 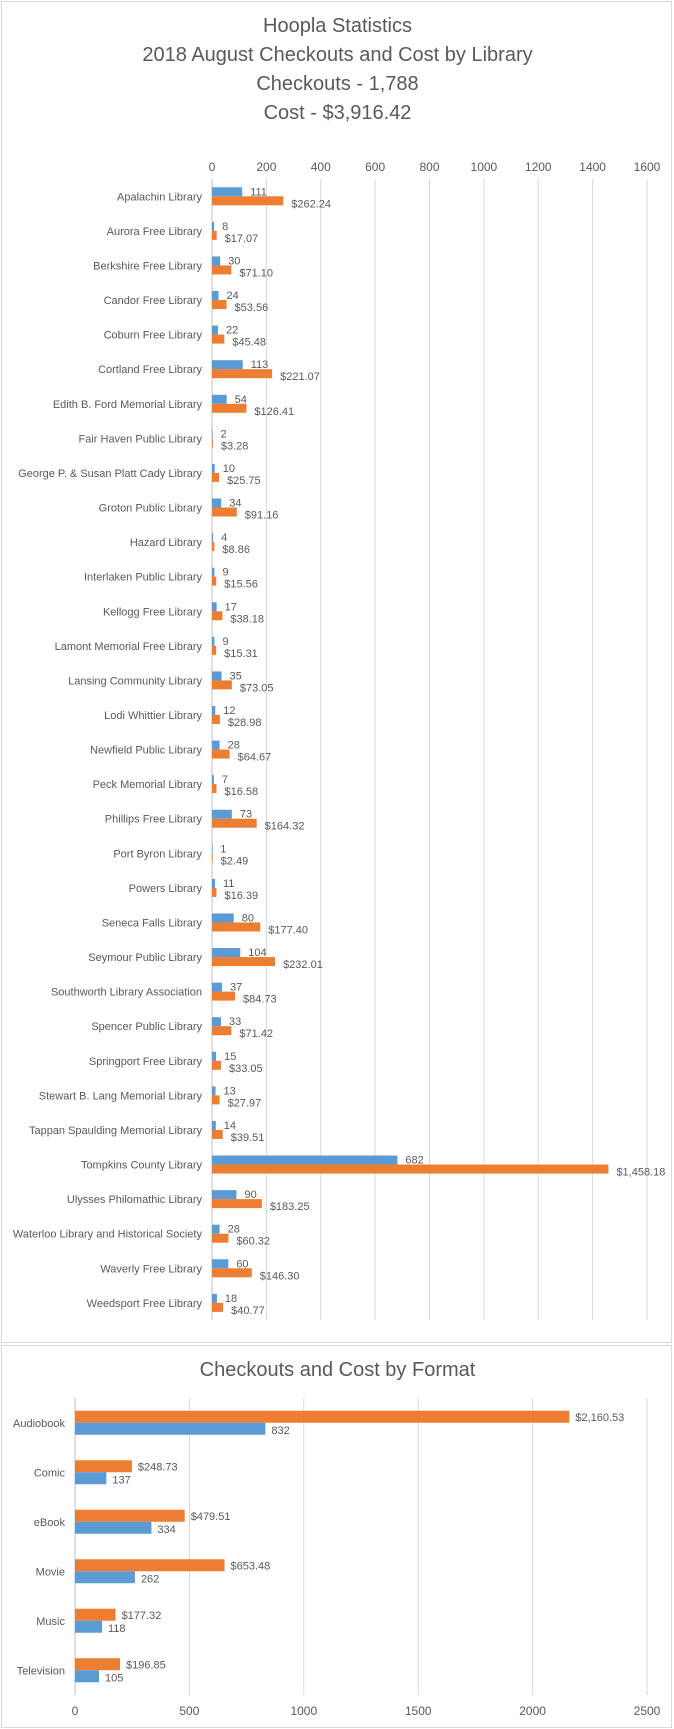 What do you see at coordinates (146, 1027) in the screenshot?
I see `category-label: Spencer Public Library` at bounding box center [146, 1027].